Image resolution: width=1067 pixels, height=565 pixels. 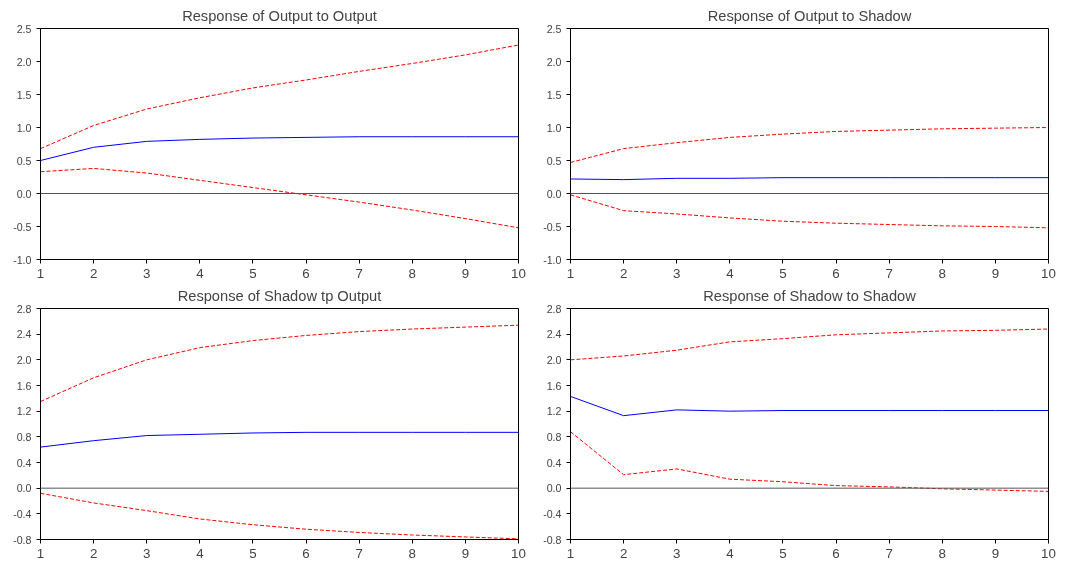 I want to click on chart-title: Response of Output to Shadow, so click(x=809, y=15).